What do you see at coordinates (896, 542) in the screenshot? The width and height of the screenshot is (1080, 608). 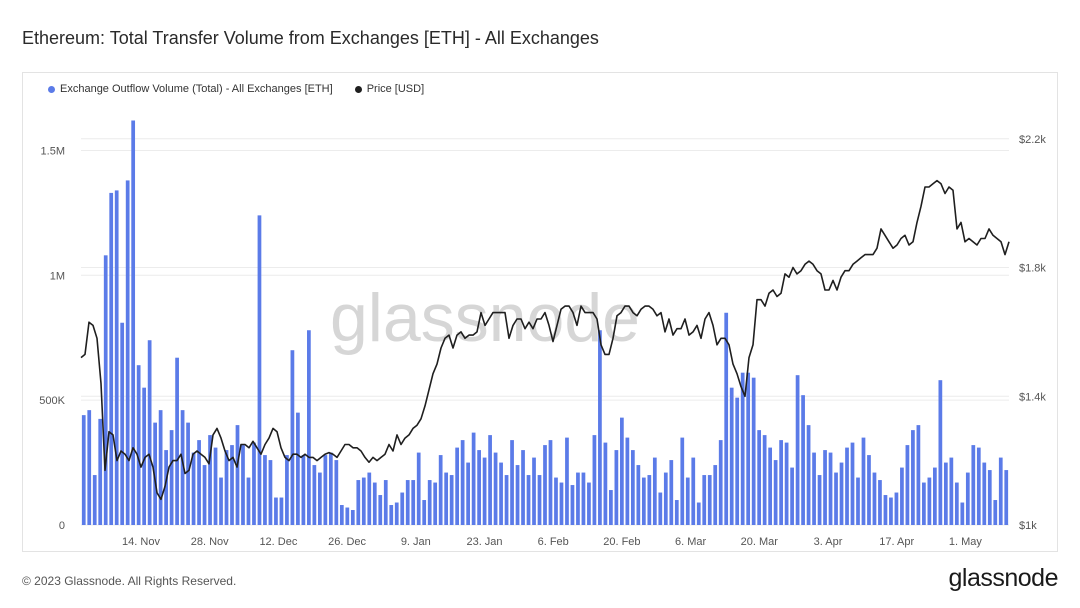 I see `x-tick-label: 17. Apr` at bounding box center [896, 542].